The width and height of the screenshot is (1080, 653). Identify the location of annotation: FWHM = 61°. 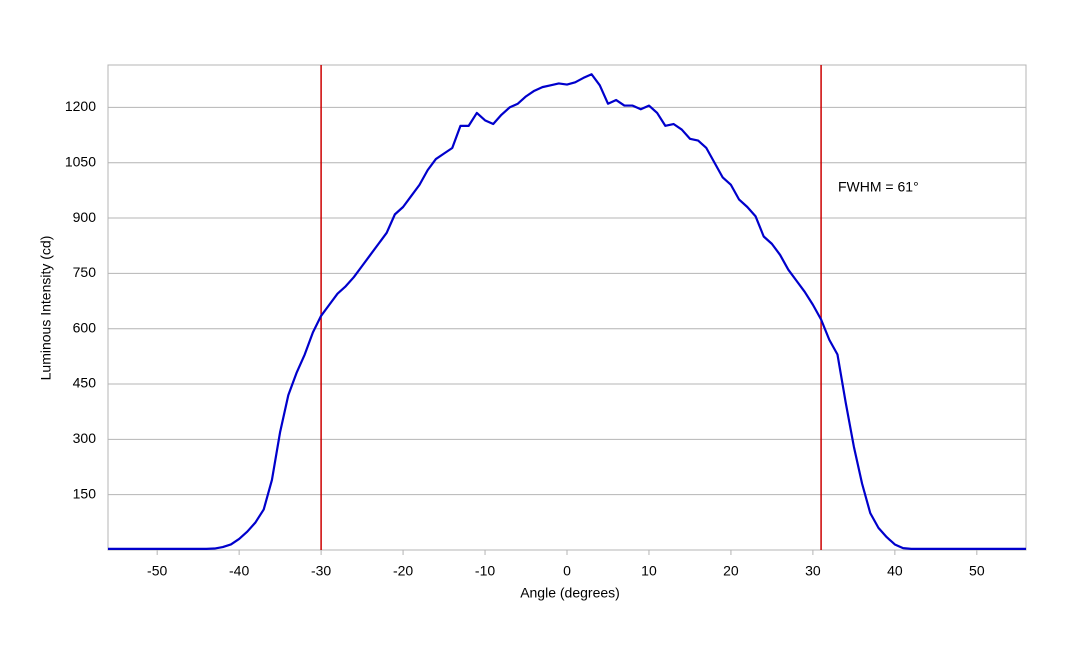
(878, 187).